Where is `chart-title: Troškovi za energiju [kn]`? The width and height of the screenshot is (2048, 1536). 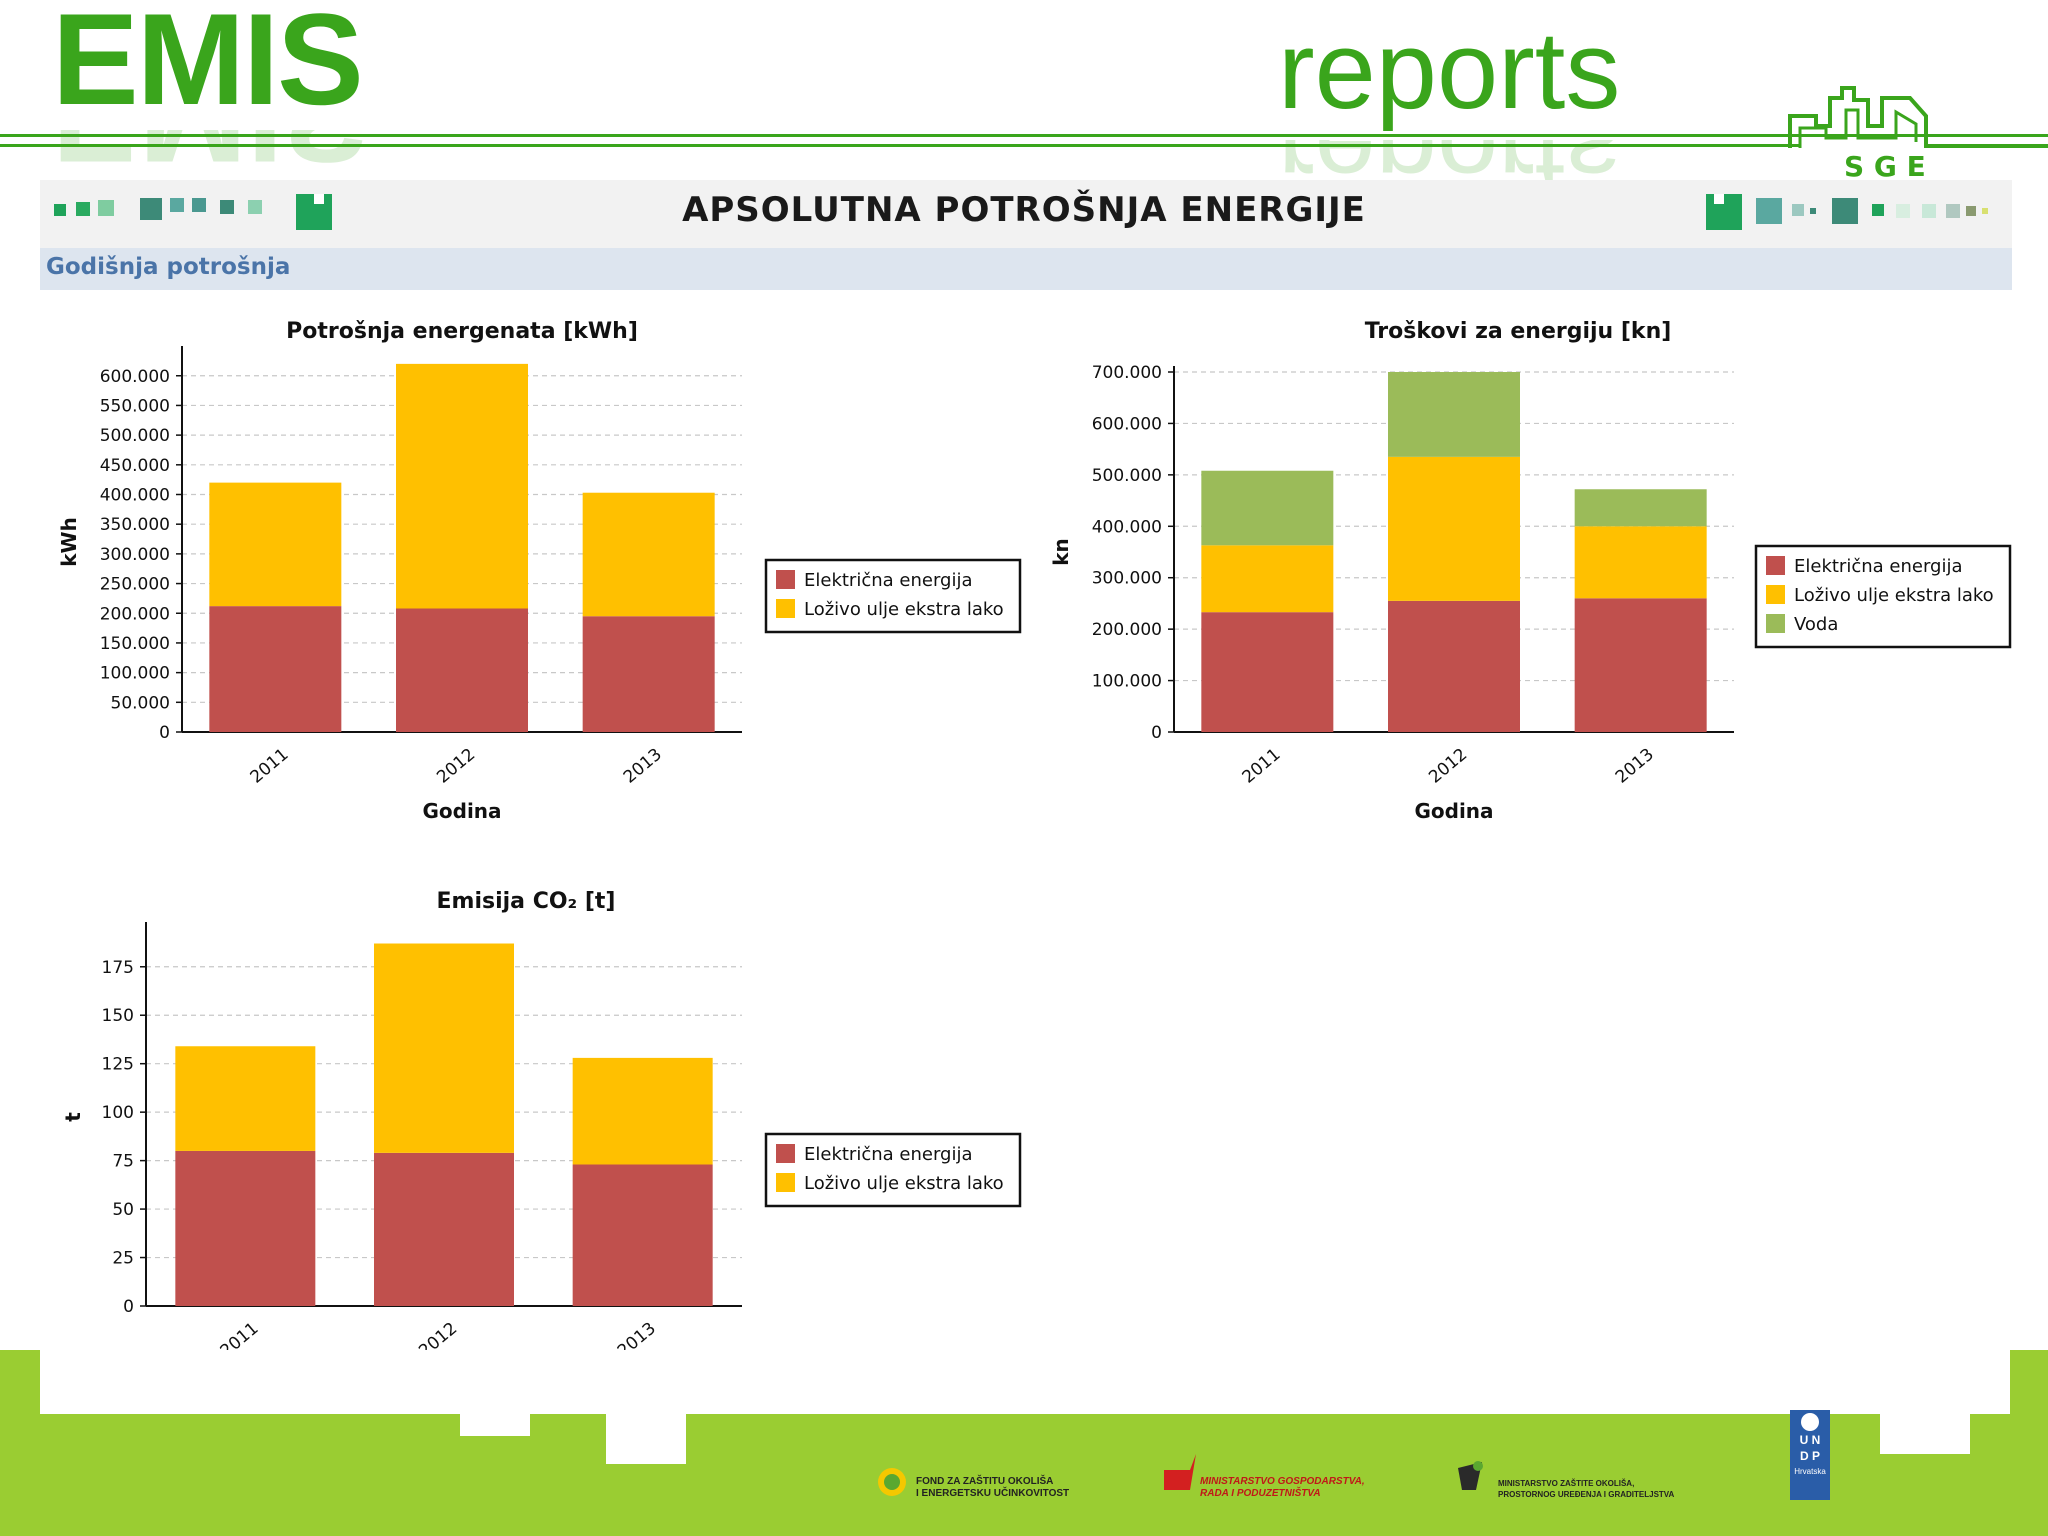 chart-title: Troškovi za energiju [kn] is located at coordinates (1518, 331).